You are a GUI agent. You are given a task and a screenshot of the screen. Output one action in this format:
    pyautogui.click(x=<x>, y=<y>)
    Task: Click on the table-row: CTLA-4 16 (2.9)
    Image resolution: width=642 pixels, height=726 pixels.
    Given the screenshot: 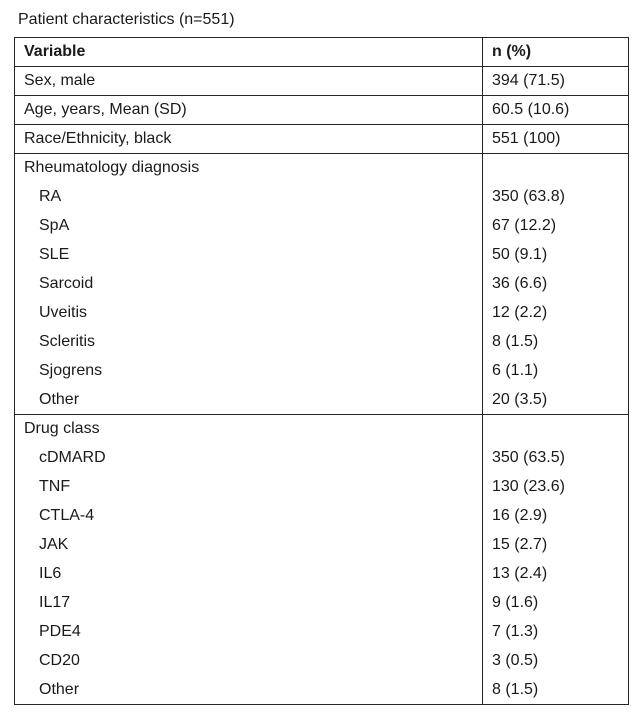 What is the action you would take?
    pyautogui.click(x=321, y=516)
    